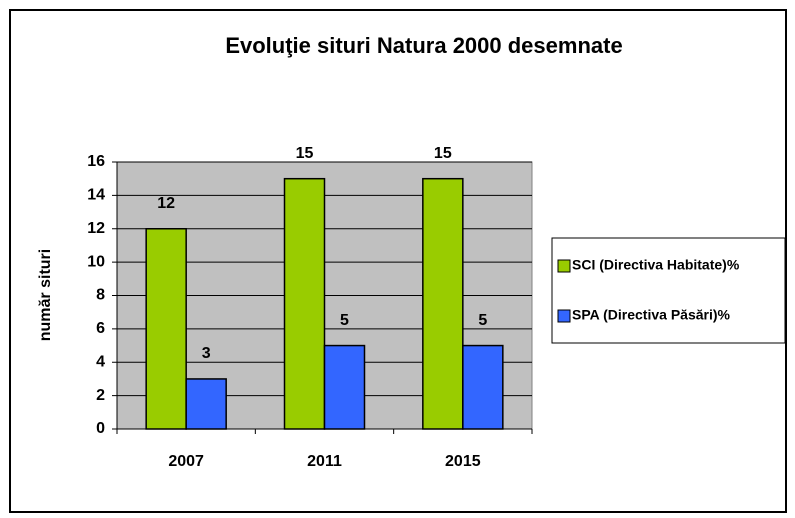  What do you see at coordinates (166, 203) in the screenshot?
I see `data-label: 12` at bounding box center [166, 203].